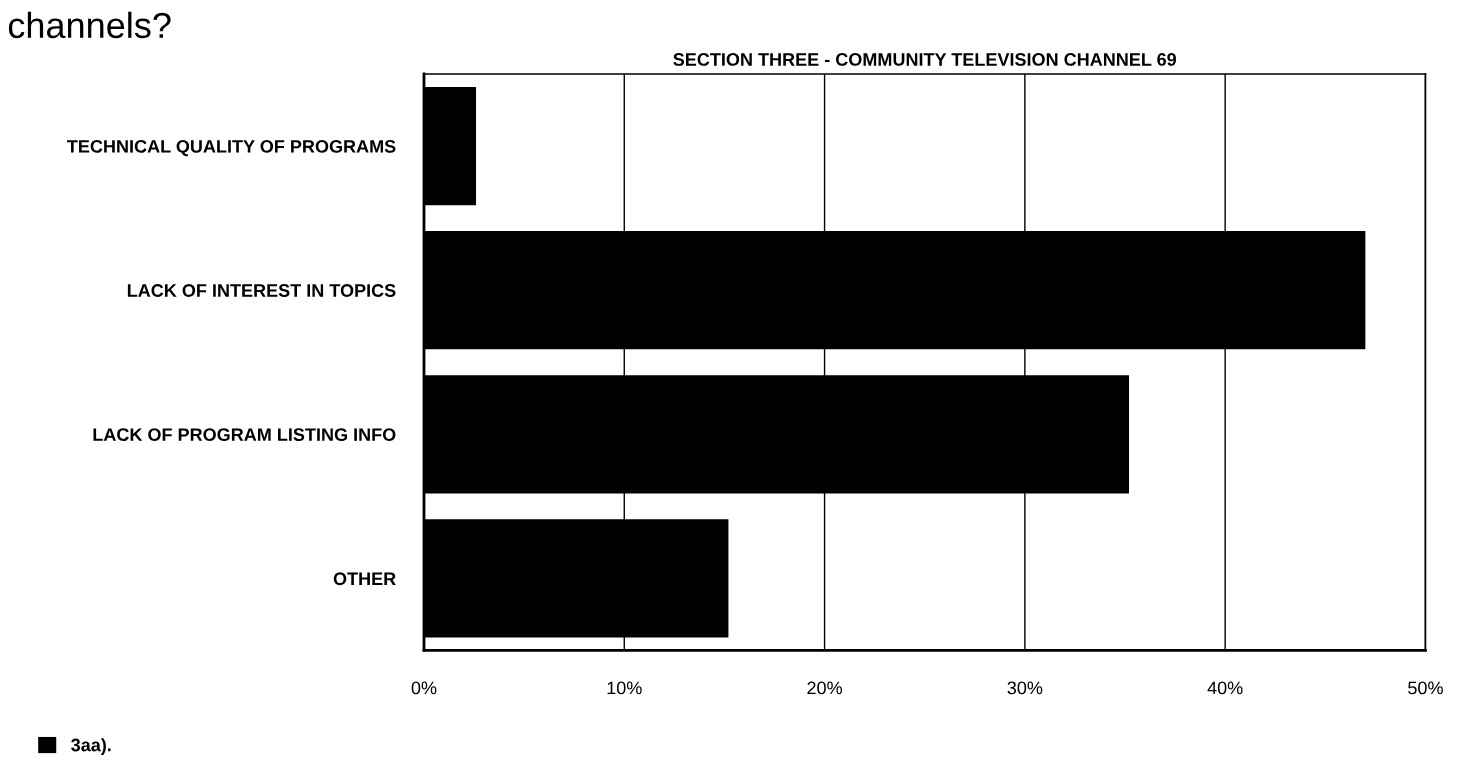  Describe the element at coordinates (91, 746) in the screenshot. I see `legend-label: 3aa).` at that location.